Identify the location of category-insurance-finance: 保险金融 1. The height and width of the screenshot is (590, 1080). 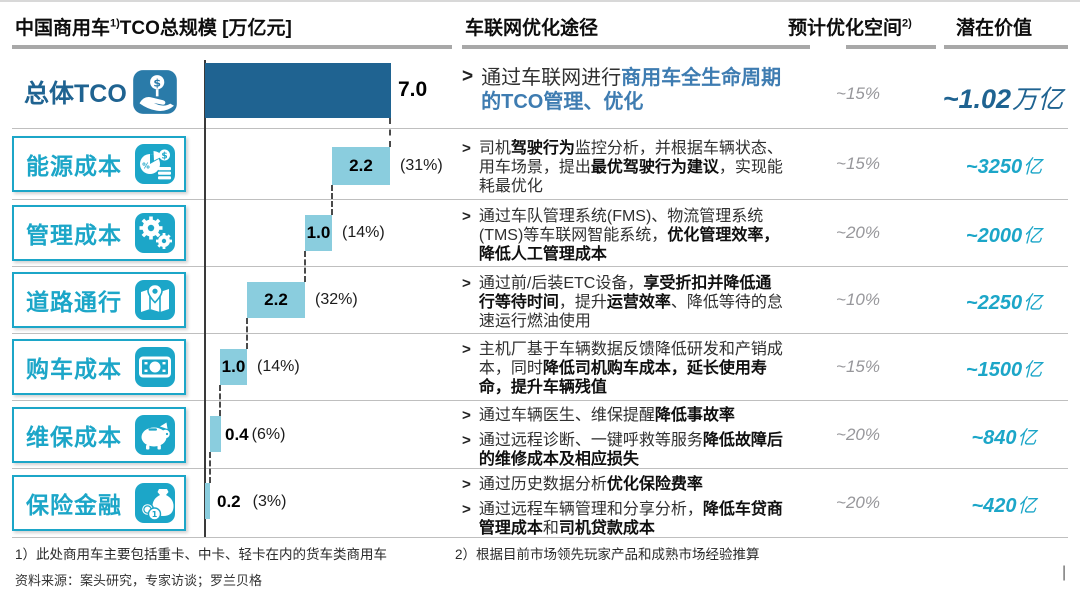
(99, 503).